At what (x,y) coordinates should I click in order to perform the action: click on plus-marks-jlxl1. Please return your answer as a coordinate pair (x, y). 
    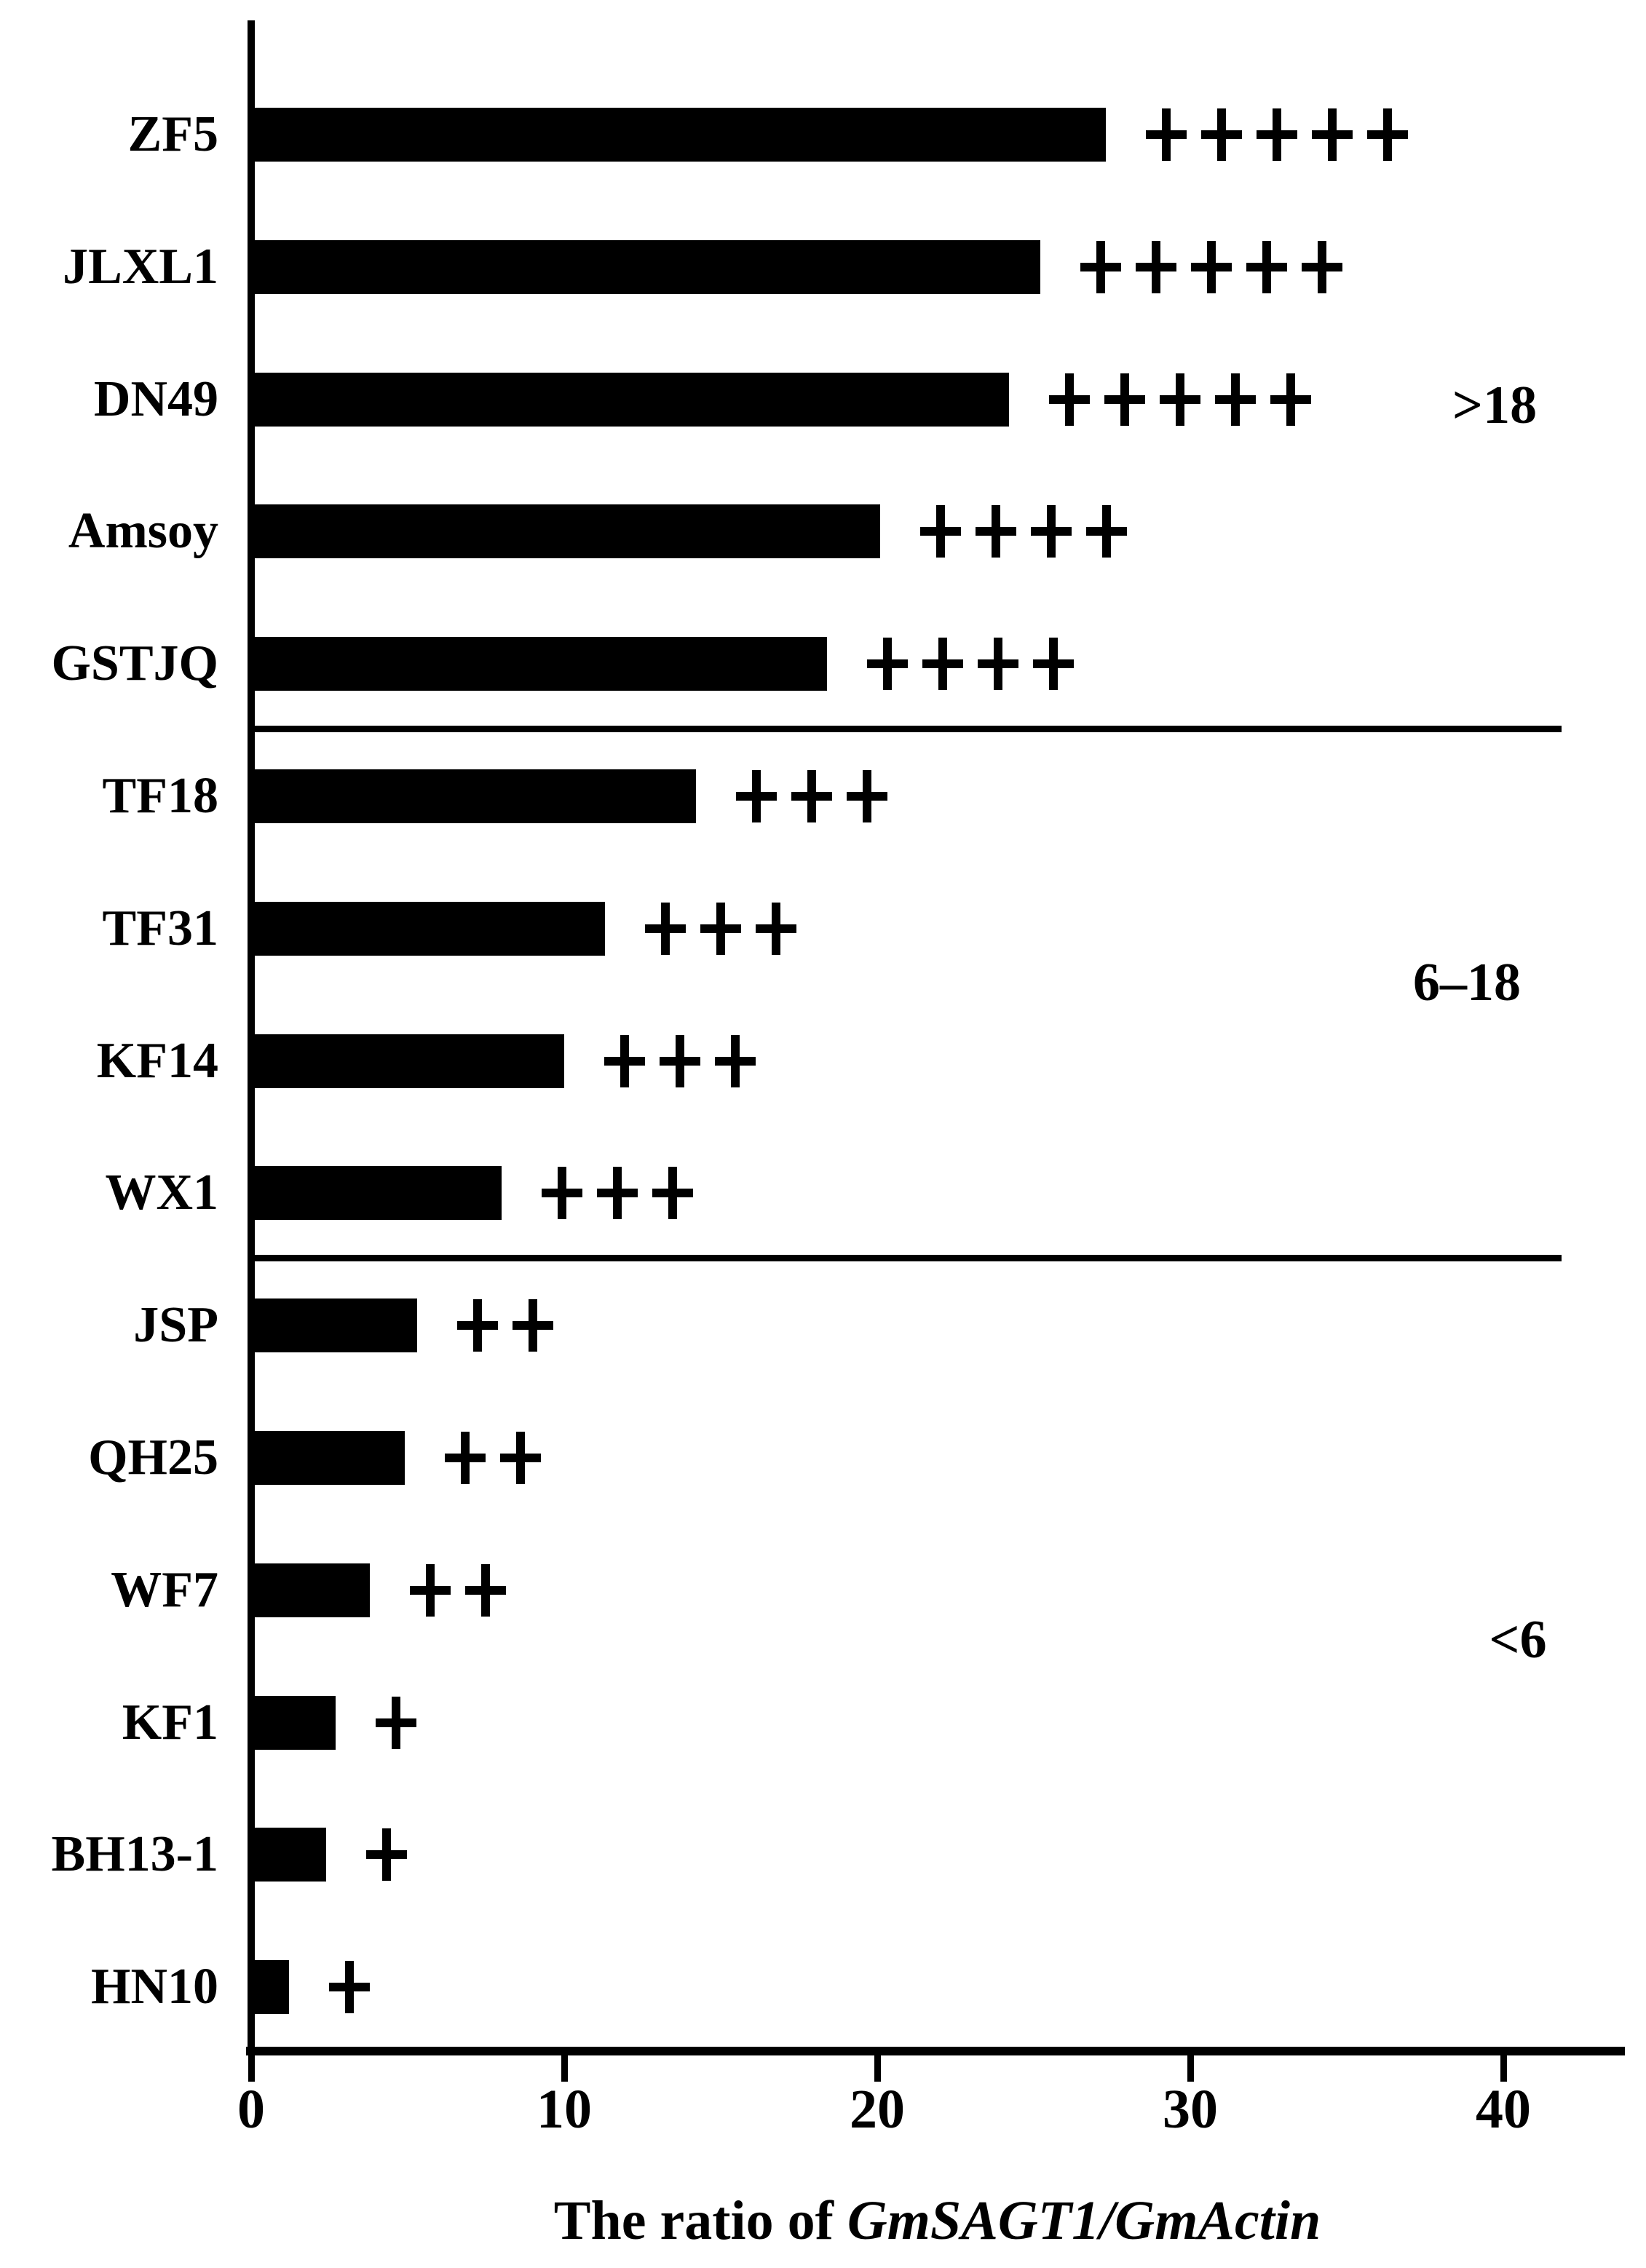
    Looking at the image, I should click on (1218, 267).